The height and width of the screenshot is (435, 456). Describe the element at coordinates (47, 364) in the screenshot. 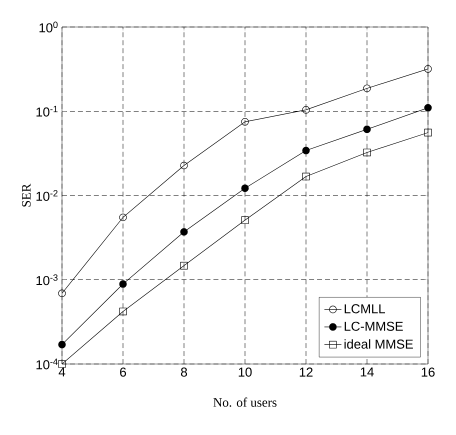

I see `y-tick-label: 10$^{-4}$` at that location.